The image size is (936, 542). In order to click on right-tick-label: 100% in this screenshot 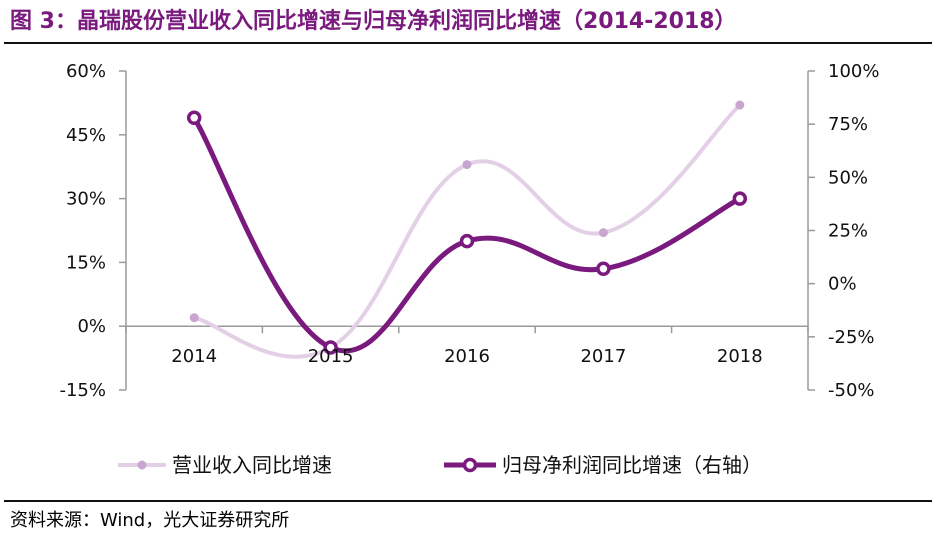, I will do `click(853, 71)`.